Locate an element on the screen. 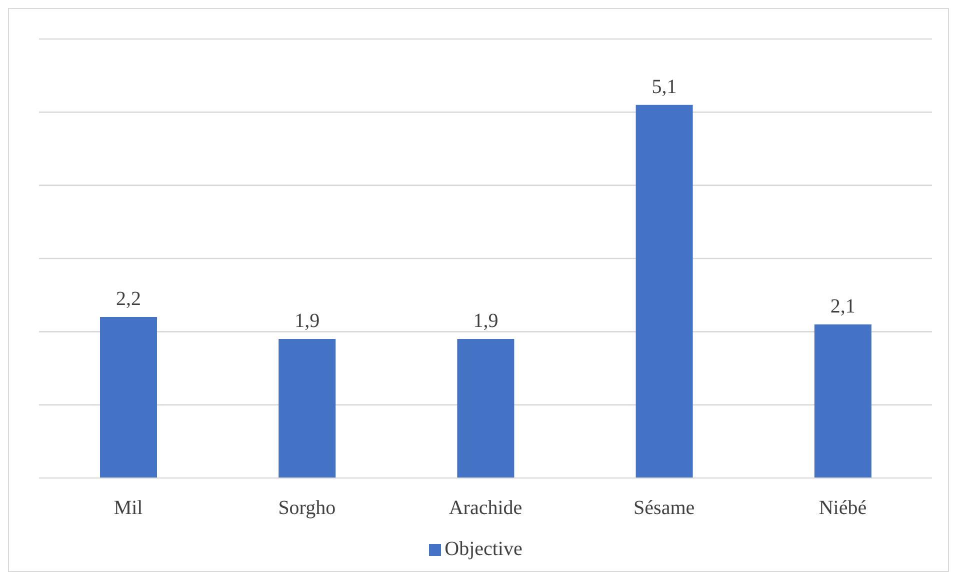 This screenshot has width=957, height=580. legend-label: Objective is located at coordinates (483, 549).